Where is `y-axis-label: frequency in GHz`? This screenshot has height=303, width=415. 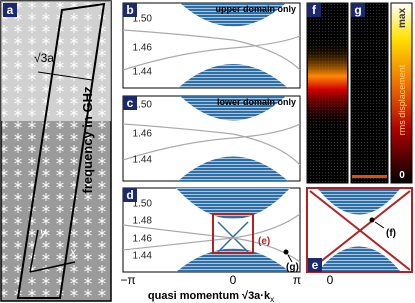 y-axis-label: frequency in GHz is located at coordinates (87, 139).